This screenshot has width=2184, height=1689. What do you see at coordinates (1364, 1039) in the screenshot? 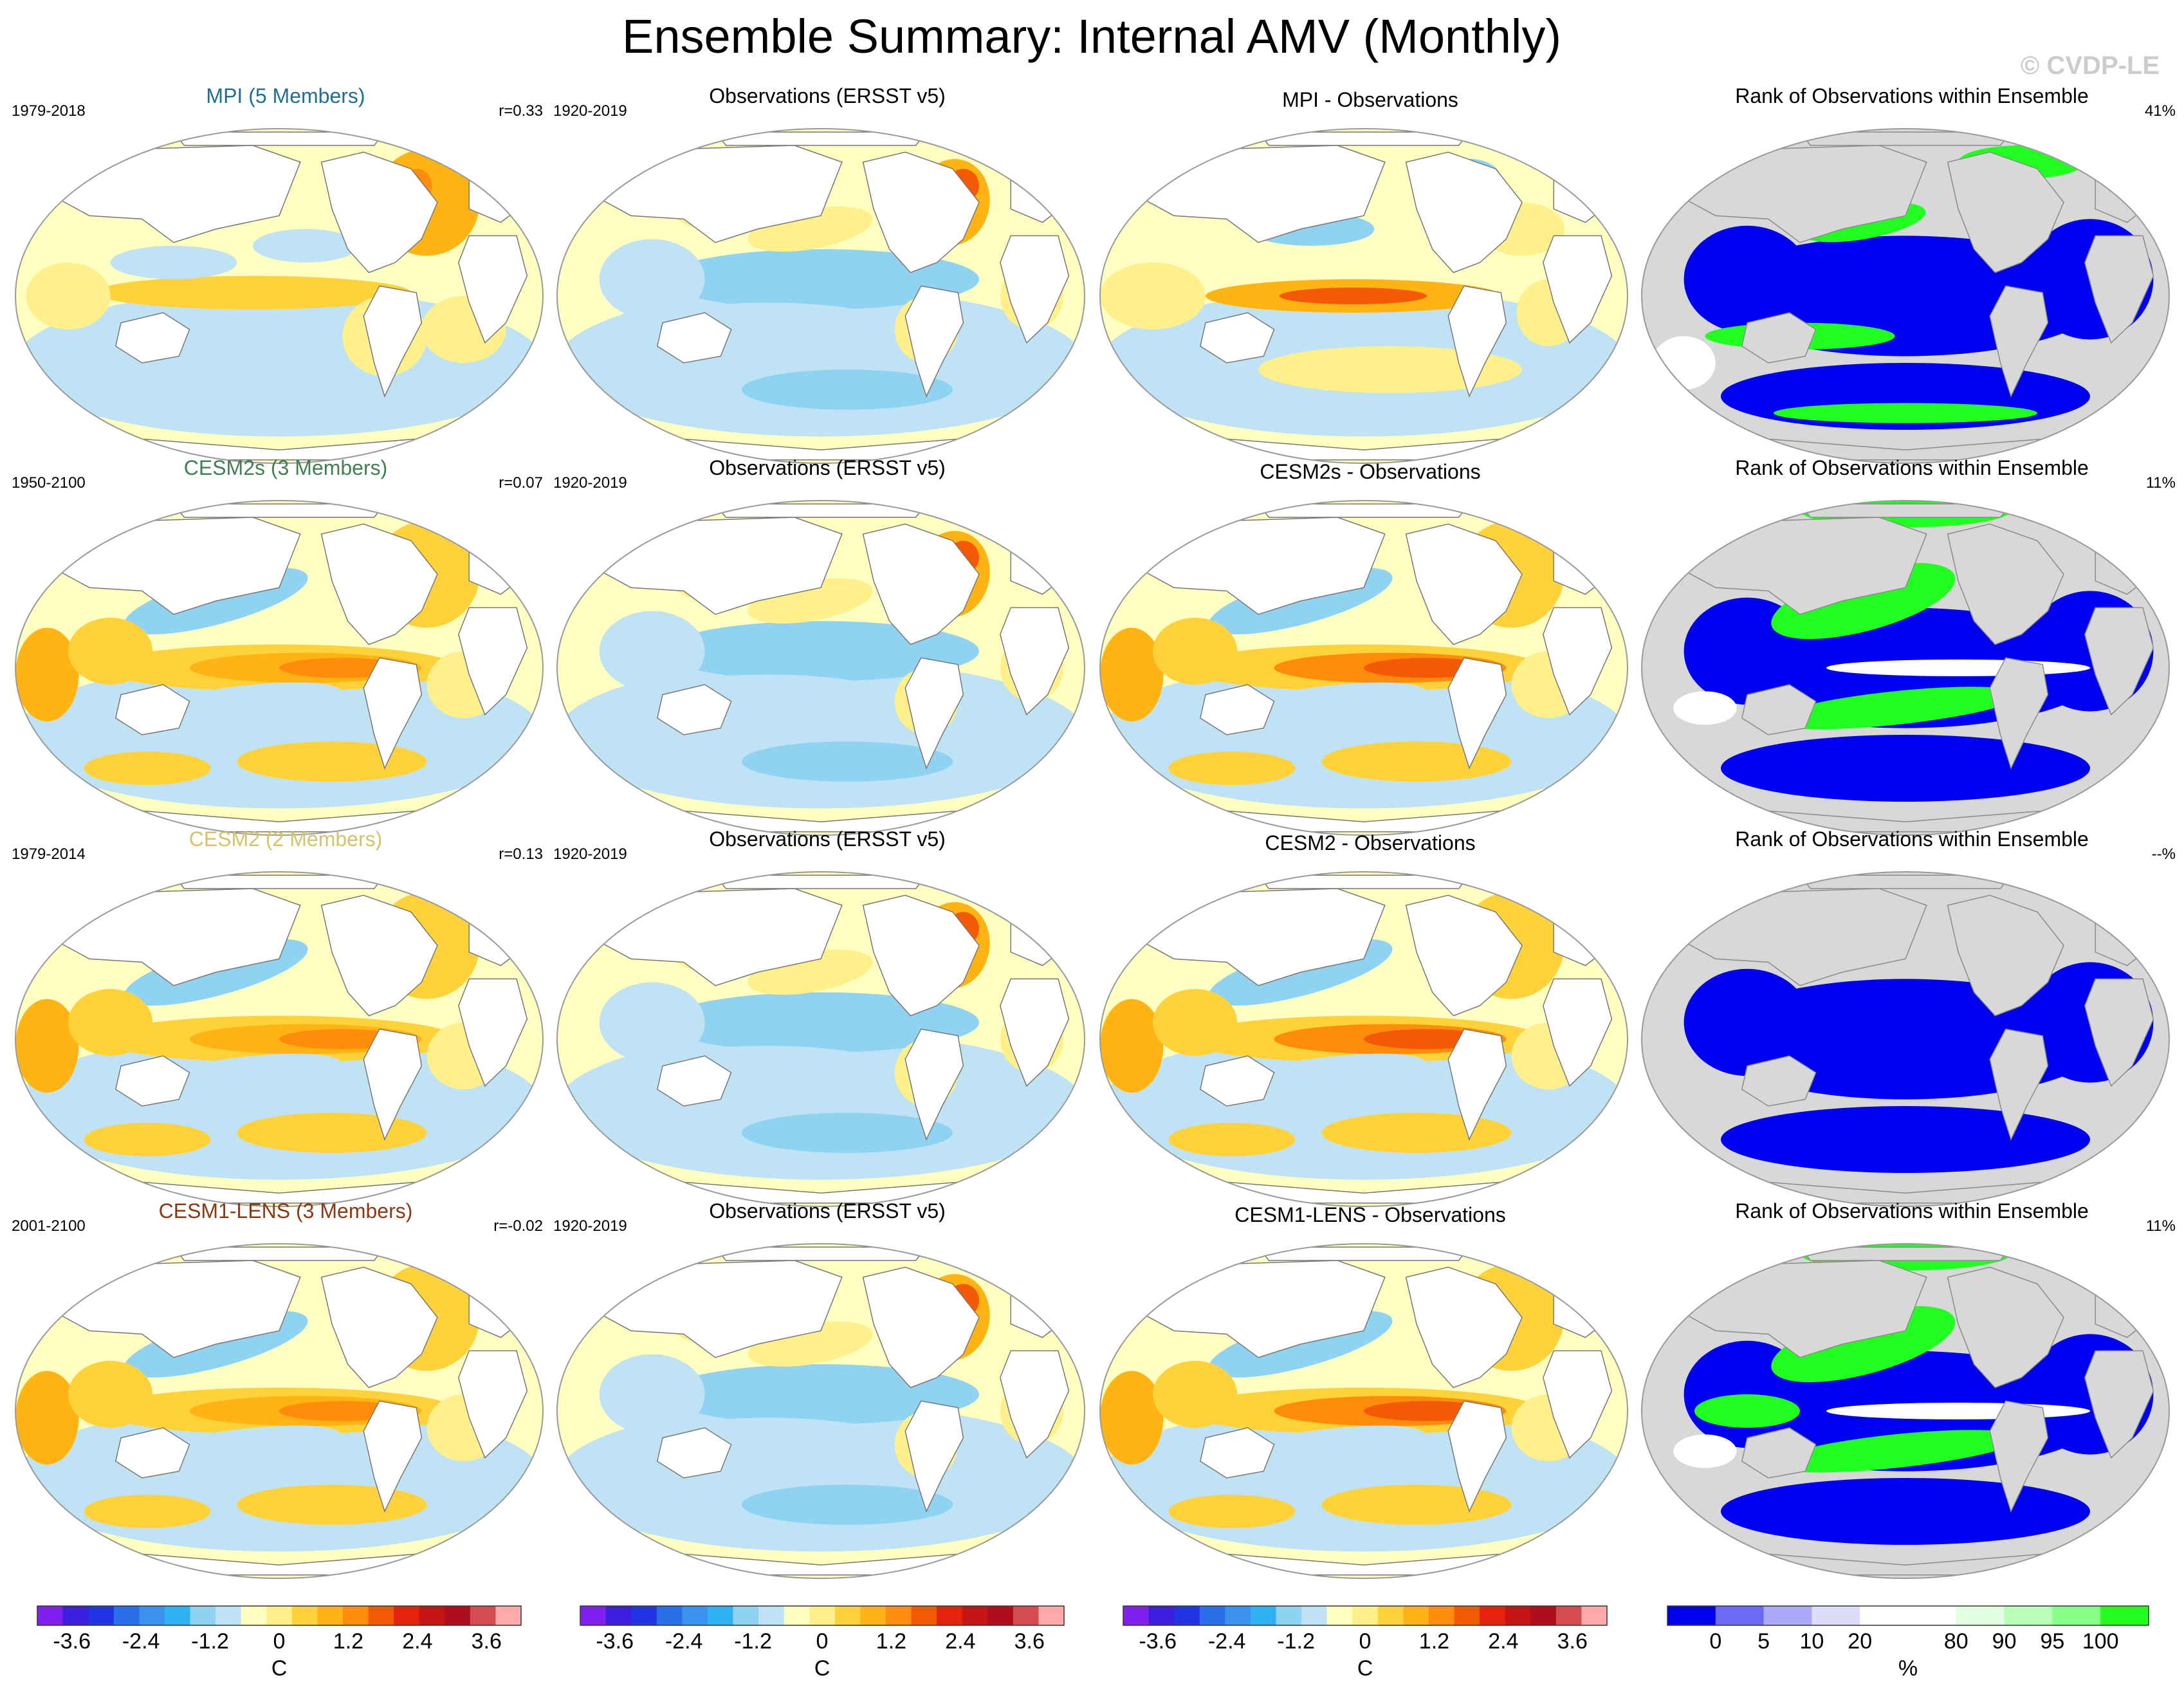
I see `diff-map-field` at bounding box center [1364, 1039].